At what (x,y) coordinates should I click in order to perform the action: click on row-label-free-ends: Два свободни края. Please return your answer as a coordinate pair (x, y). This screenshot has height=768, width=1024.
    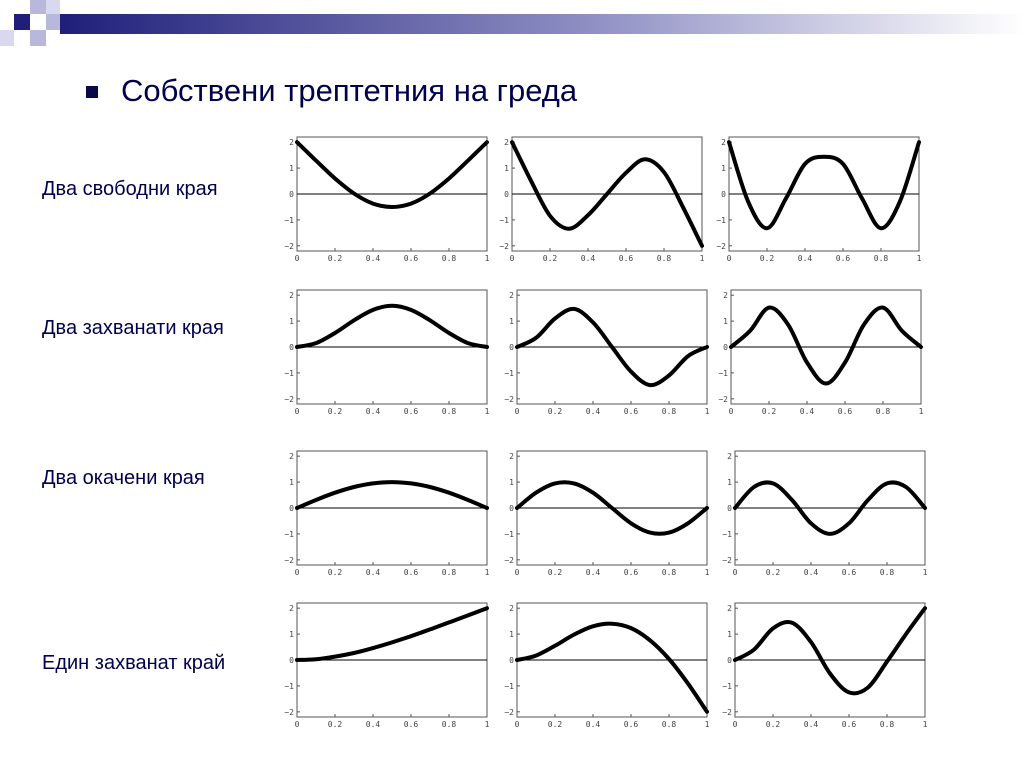
    Looking at the image, I should click on (130, 189).